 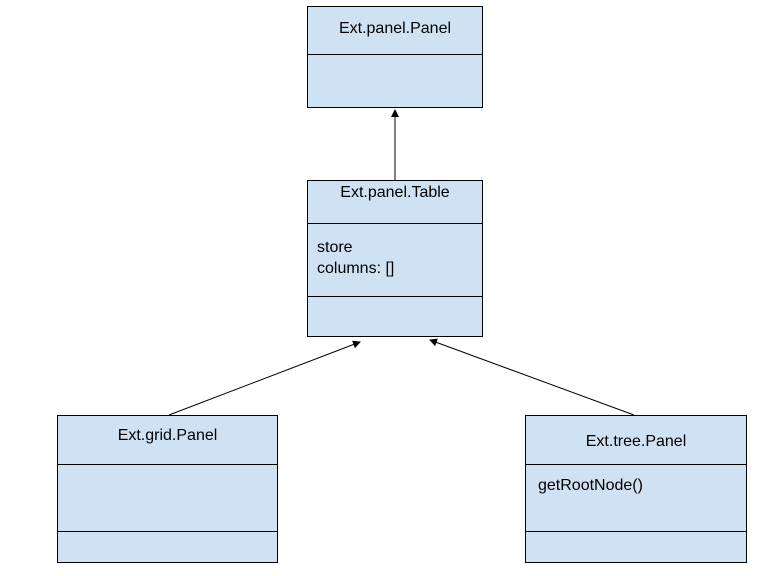 What do you see at coordinates (636, 441) in the screenshot?
I see `class-name-tree: Ext.tree.Panel` at bounding box center [636, 441].